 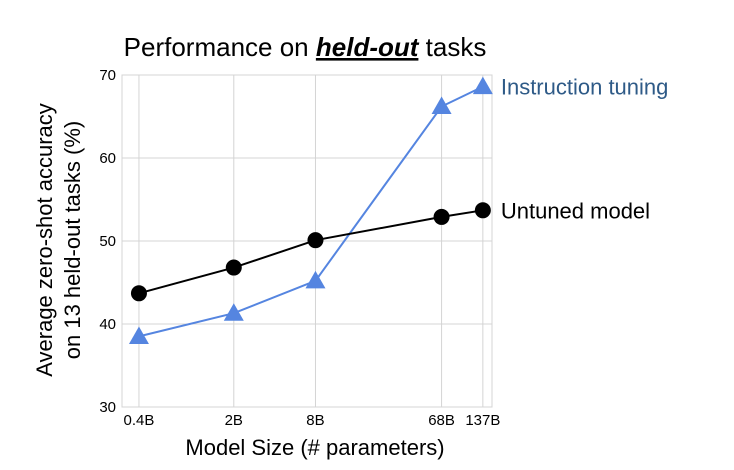 I want to click on series-label: Untuned model, so click(x=575, y=210).